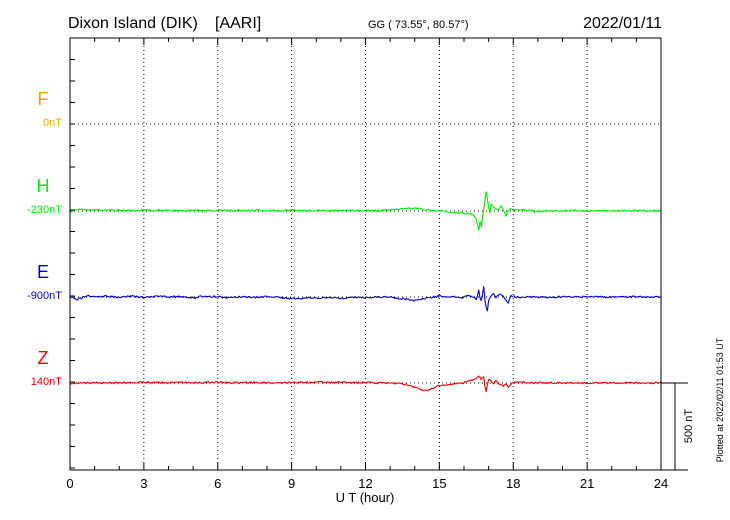 This screenshot has height=520, width=730. Describe the element at coordinates (513, 483) in the screenshot. I see `x-tick-label: 18` at that location.